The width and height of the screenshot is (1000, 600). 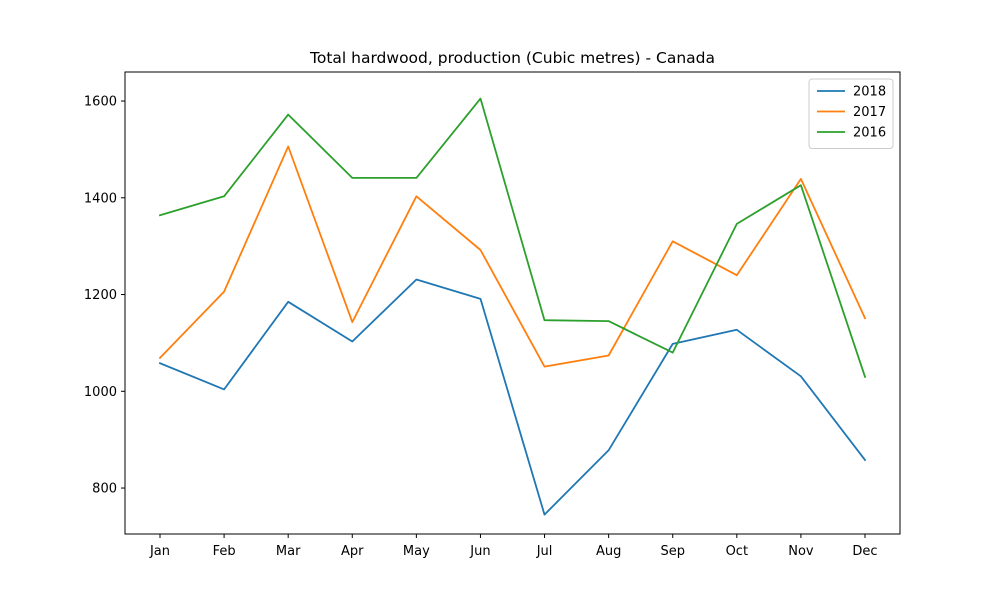 I want to click on y-tick-label-1000: 1000, so click(x=100, y=392).